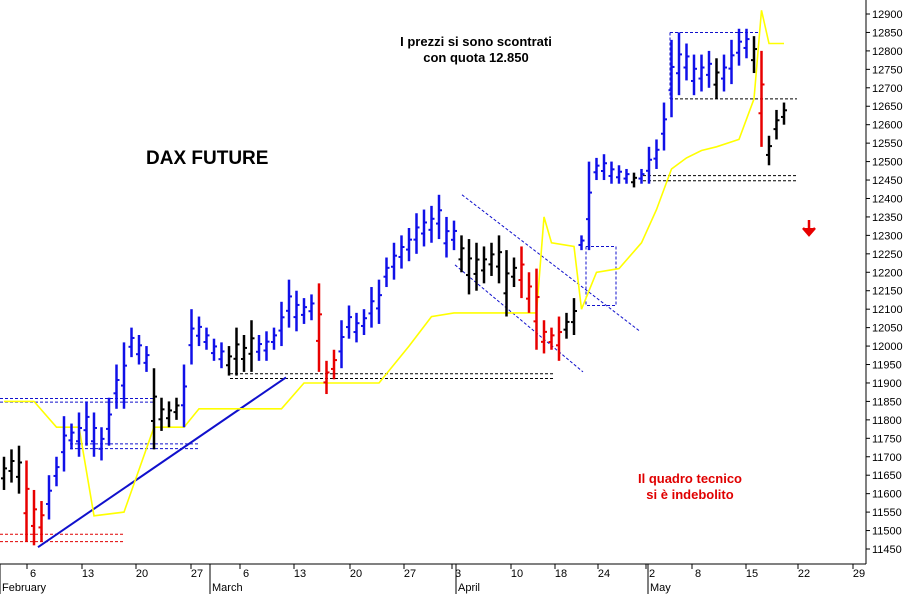 The height and width of the screenshot is (594, 918). Describe the element at coordinates (207, 158) in the screenshot. I see `chart-title: DAX FUTURE` at that location.